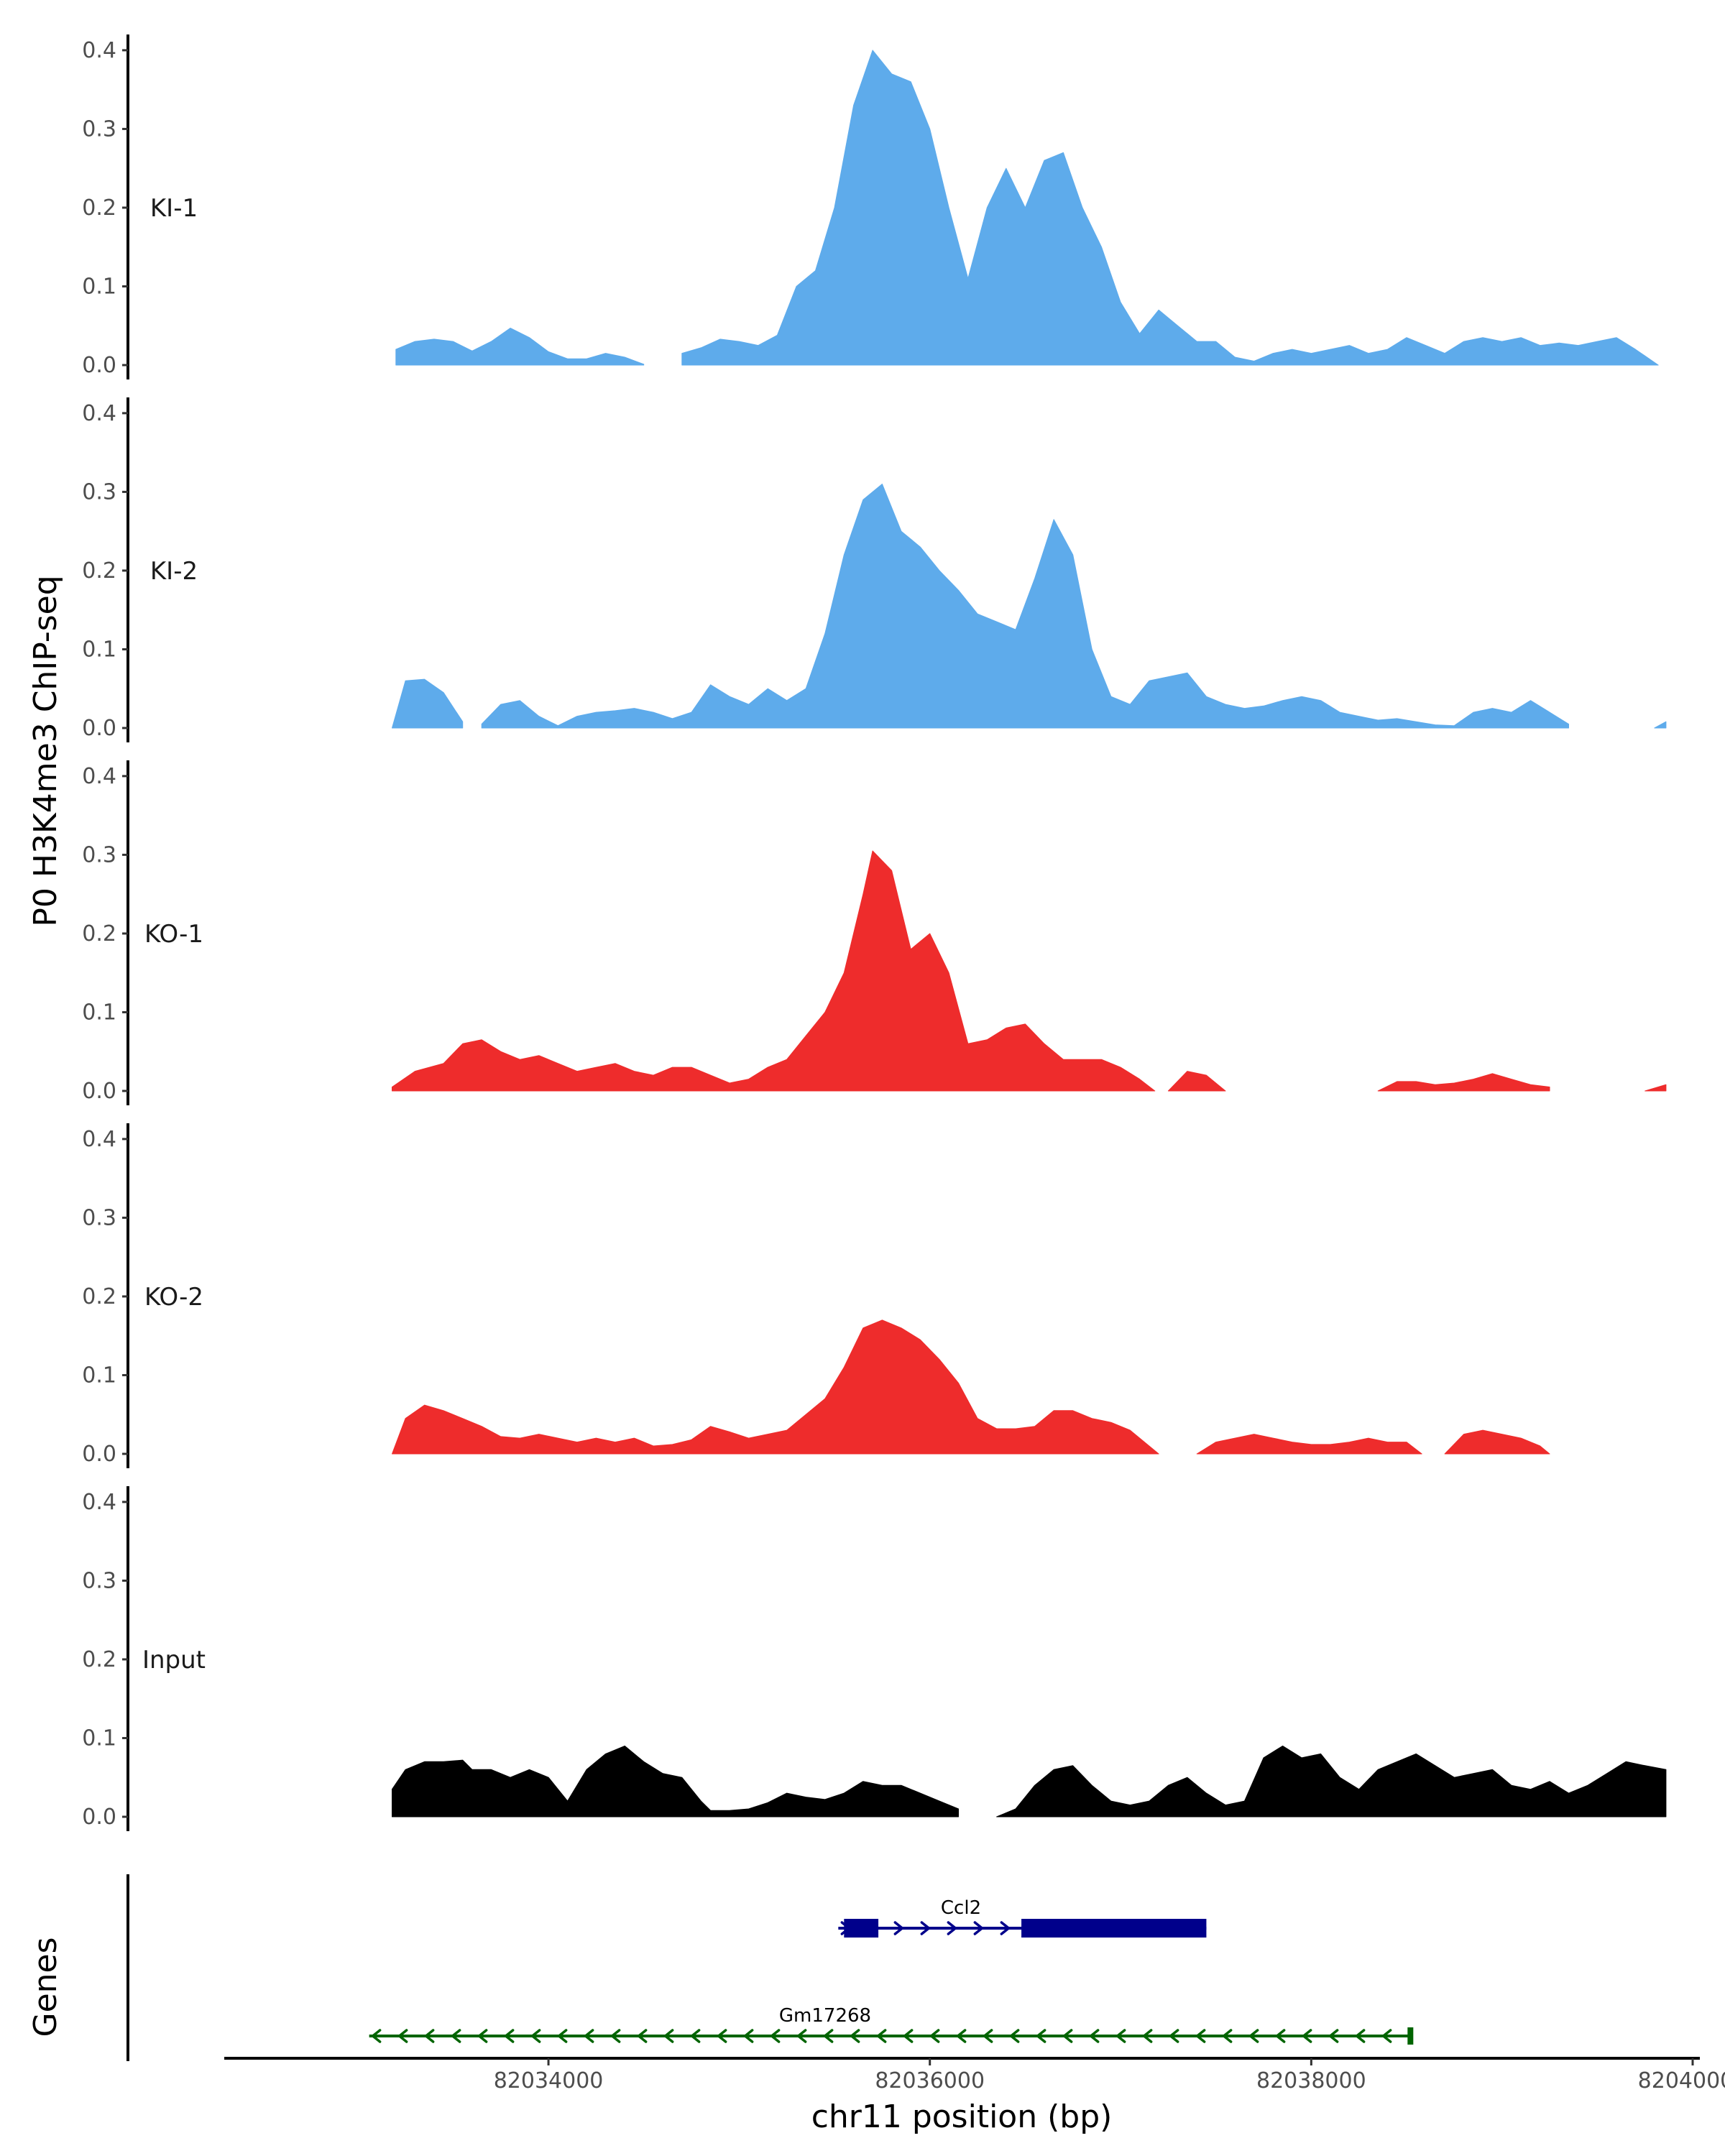 The image size is (1725, 2156). What do you see at coordinates (1681, 2080) in the screenshot?
I see `x-tick-label: 82040000` at bounding box center [1681, 2080].